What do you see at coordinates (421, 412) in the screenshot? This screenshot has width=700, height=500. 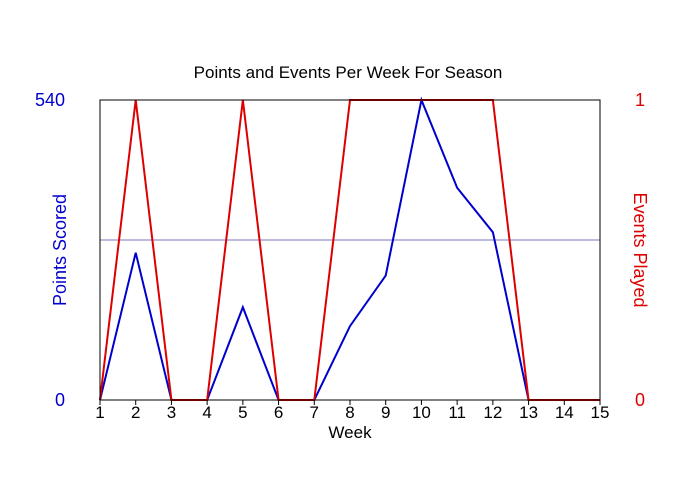 I see `x-tick-label: 10` at bounding box center [421, 412].